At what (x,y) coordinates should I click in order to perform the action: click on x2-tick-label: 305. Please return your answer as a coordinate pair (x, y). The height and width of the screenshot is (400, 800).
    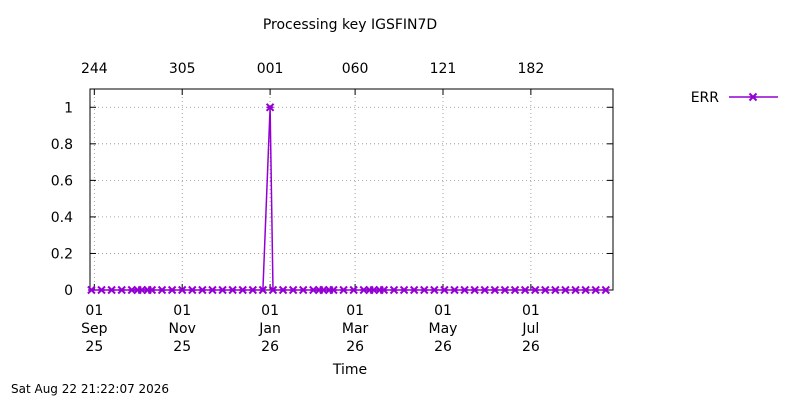
    Looking at the image, I should click on (182, 69).